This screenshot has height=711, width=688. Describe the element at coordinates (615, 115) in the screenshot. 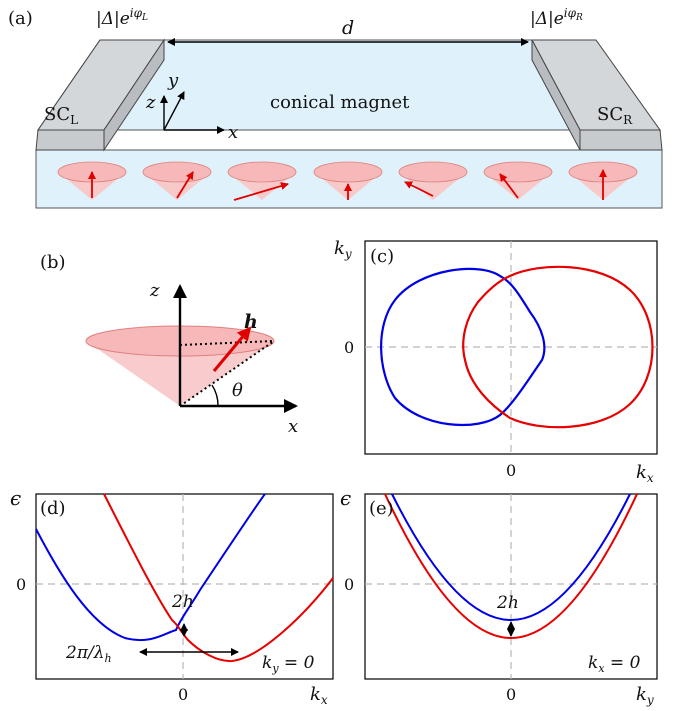

I see `sc-right-label: SCR` at that location.